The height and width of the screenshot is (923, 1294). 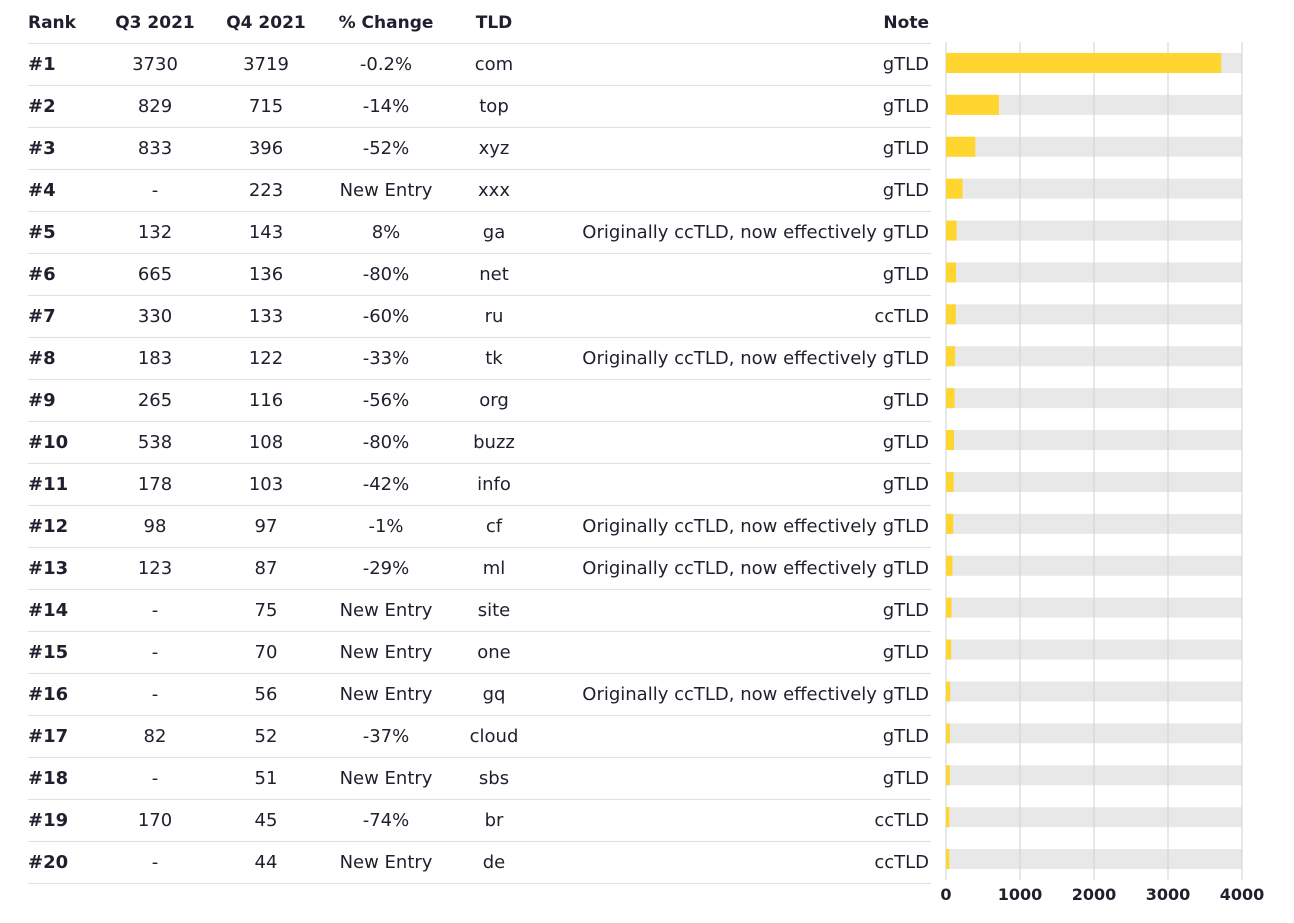 What do you see at coordinates (1084, 62) in the screenshot?
I see `bar-com` at bounding box center [1084, 62].